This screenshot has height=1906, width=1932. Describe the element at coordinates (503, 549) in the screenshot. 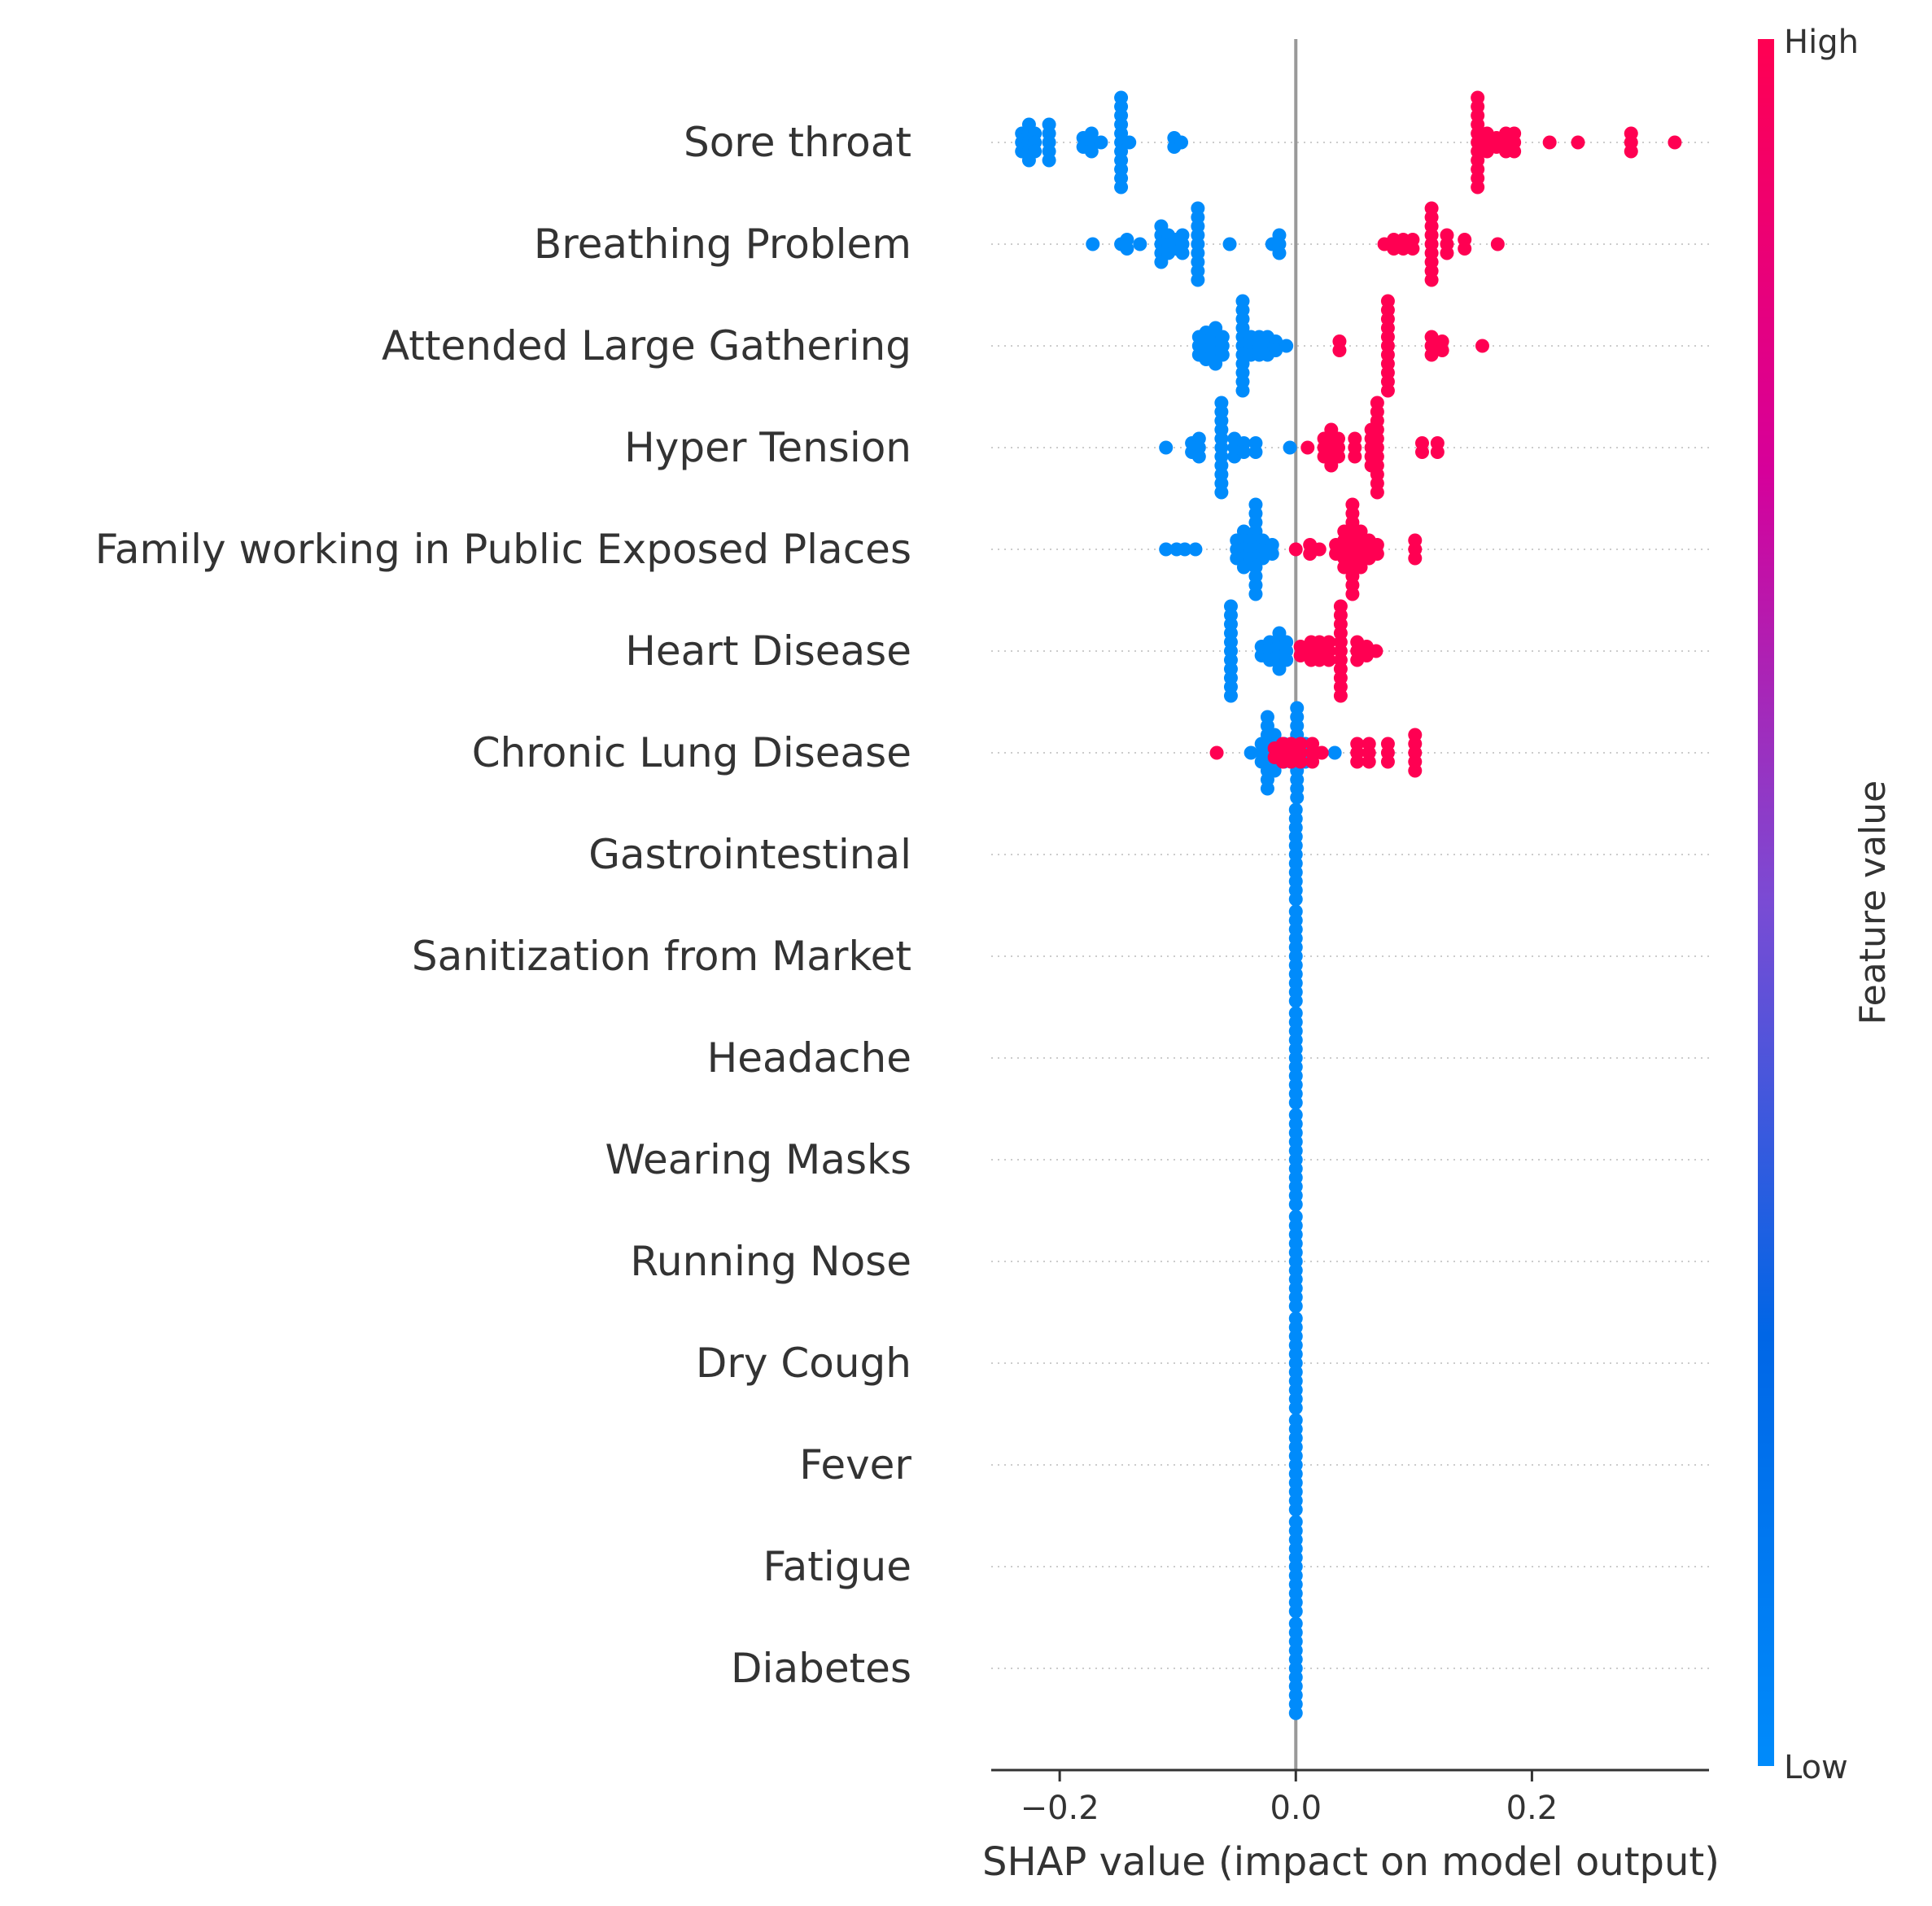

I see `feature-label: Family working in Public Exposed Places` at that location.